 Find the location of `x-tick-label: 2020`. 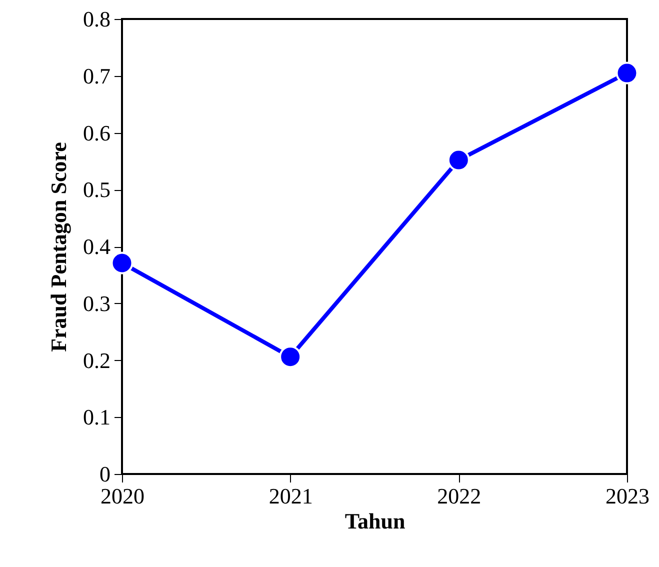

x-tick-label: 2020 is located at coordinates (122, 496).